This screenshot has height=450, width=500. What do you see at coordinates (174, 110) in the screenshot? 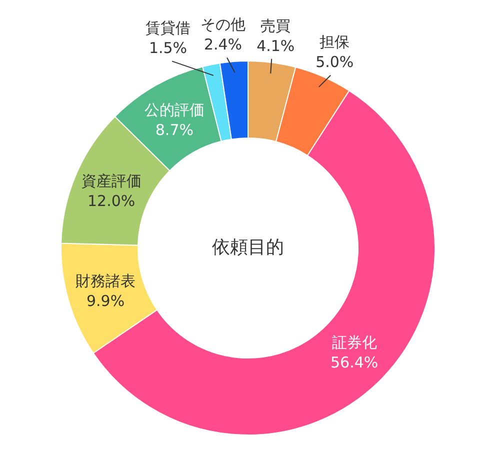
I see `slice-label: 公的評価` at bounding box center [174, 110].